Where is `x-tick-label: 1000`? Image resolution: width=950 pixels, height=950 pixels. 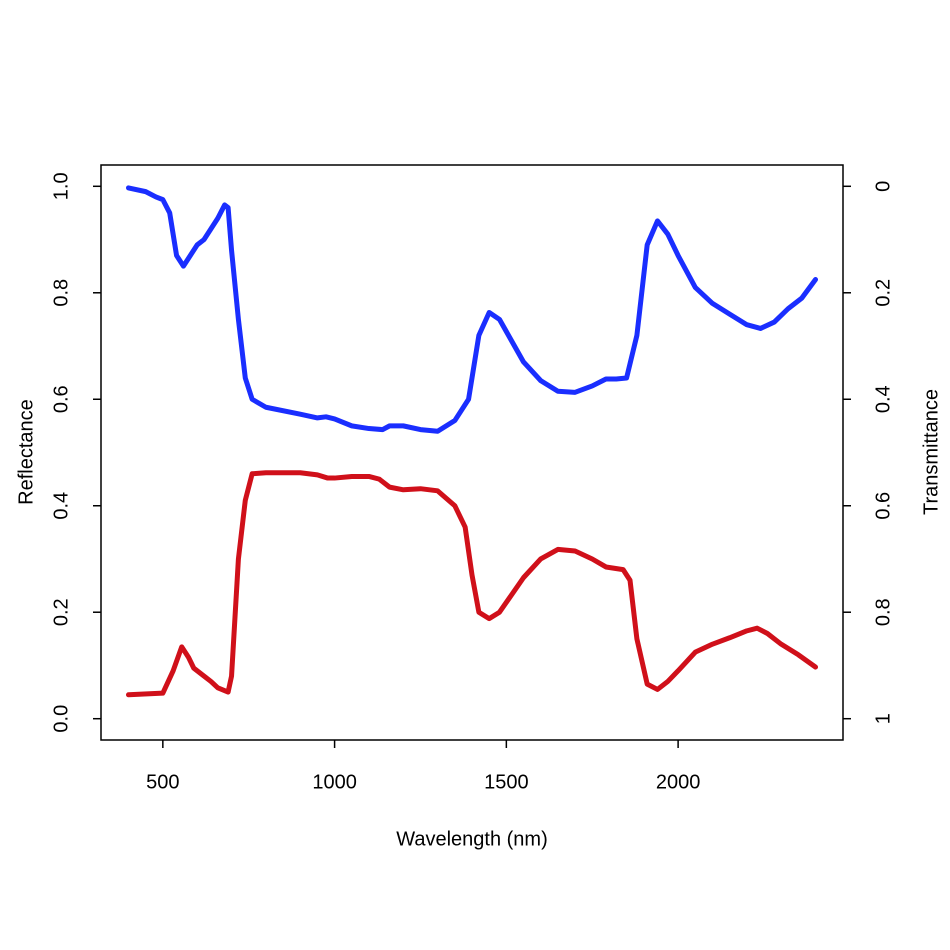 x-tick-label: 1000 is located at coordinates (334, 782).